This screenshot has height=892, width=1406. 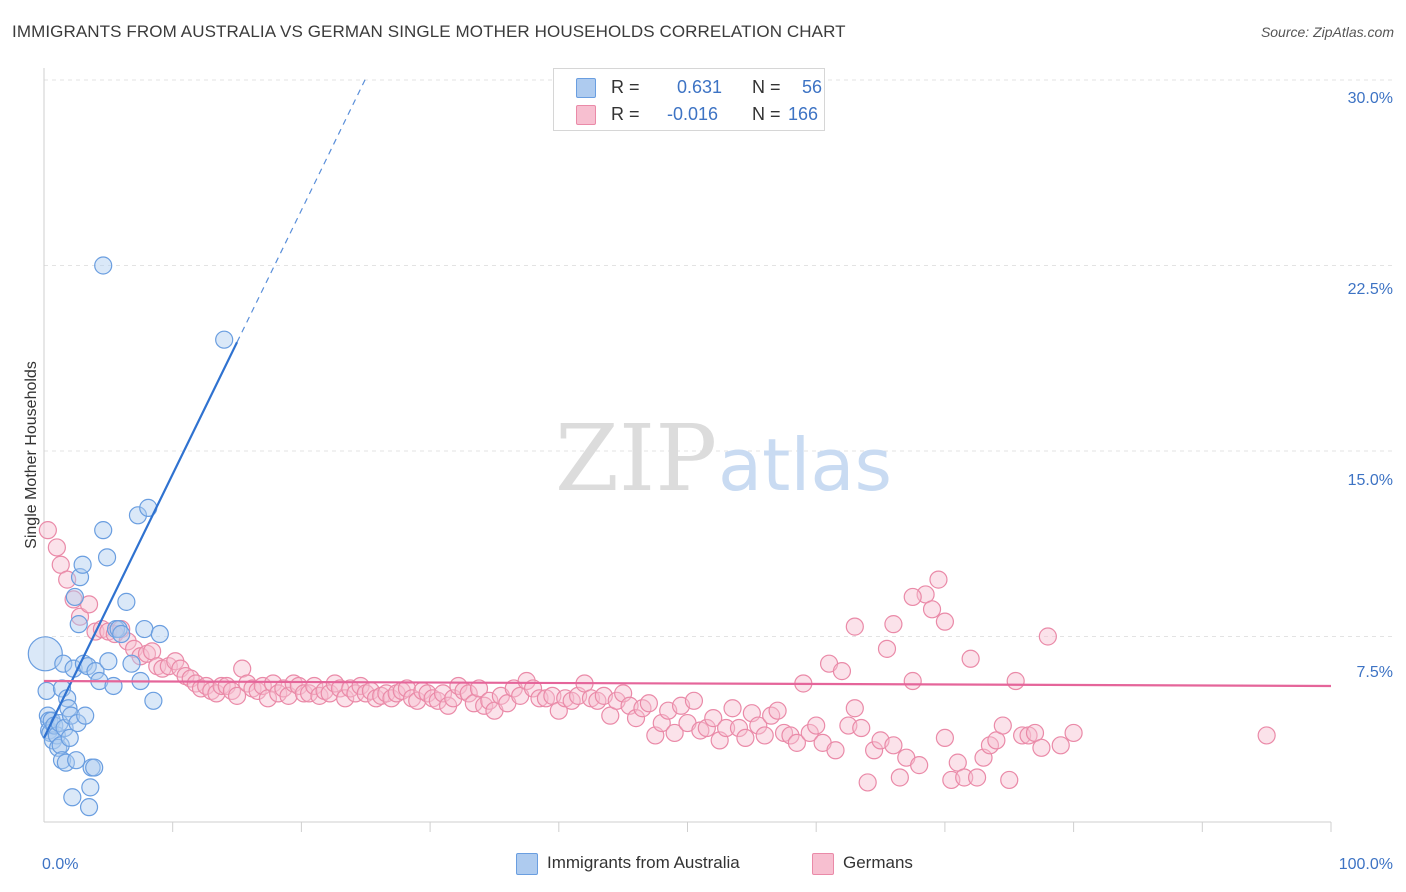 What do you see at coordinates (301, 210) in the screenshot?
I see `australia-trend-extension` at bounding box center [301, 210].